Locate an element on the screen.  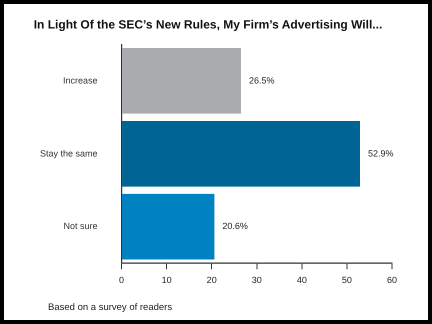
y-tick-label: Not sure is located at coordinates (81, 226).